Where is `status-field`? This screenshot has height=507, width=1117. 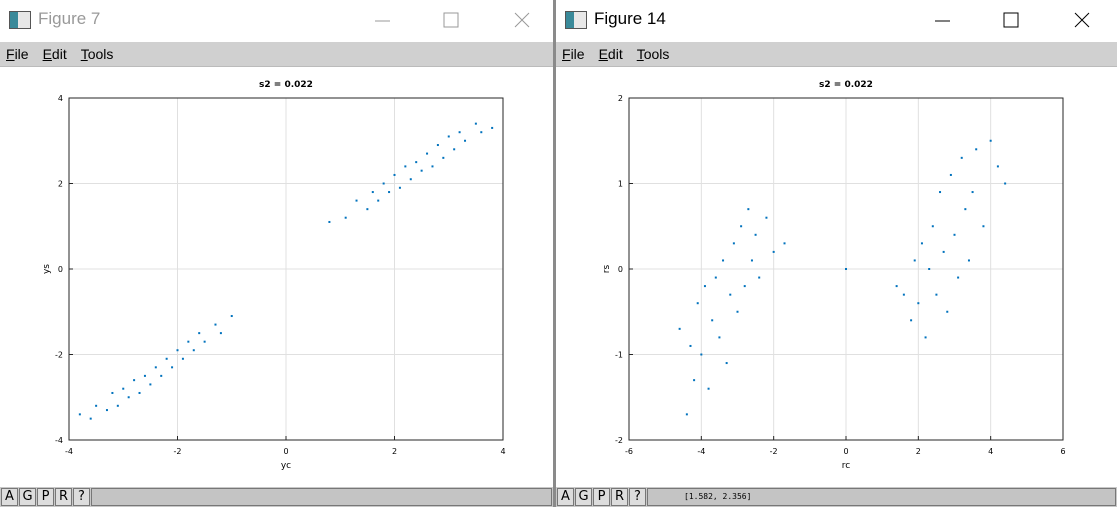
status-field is located at coordinates (321, 497).